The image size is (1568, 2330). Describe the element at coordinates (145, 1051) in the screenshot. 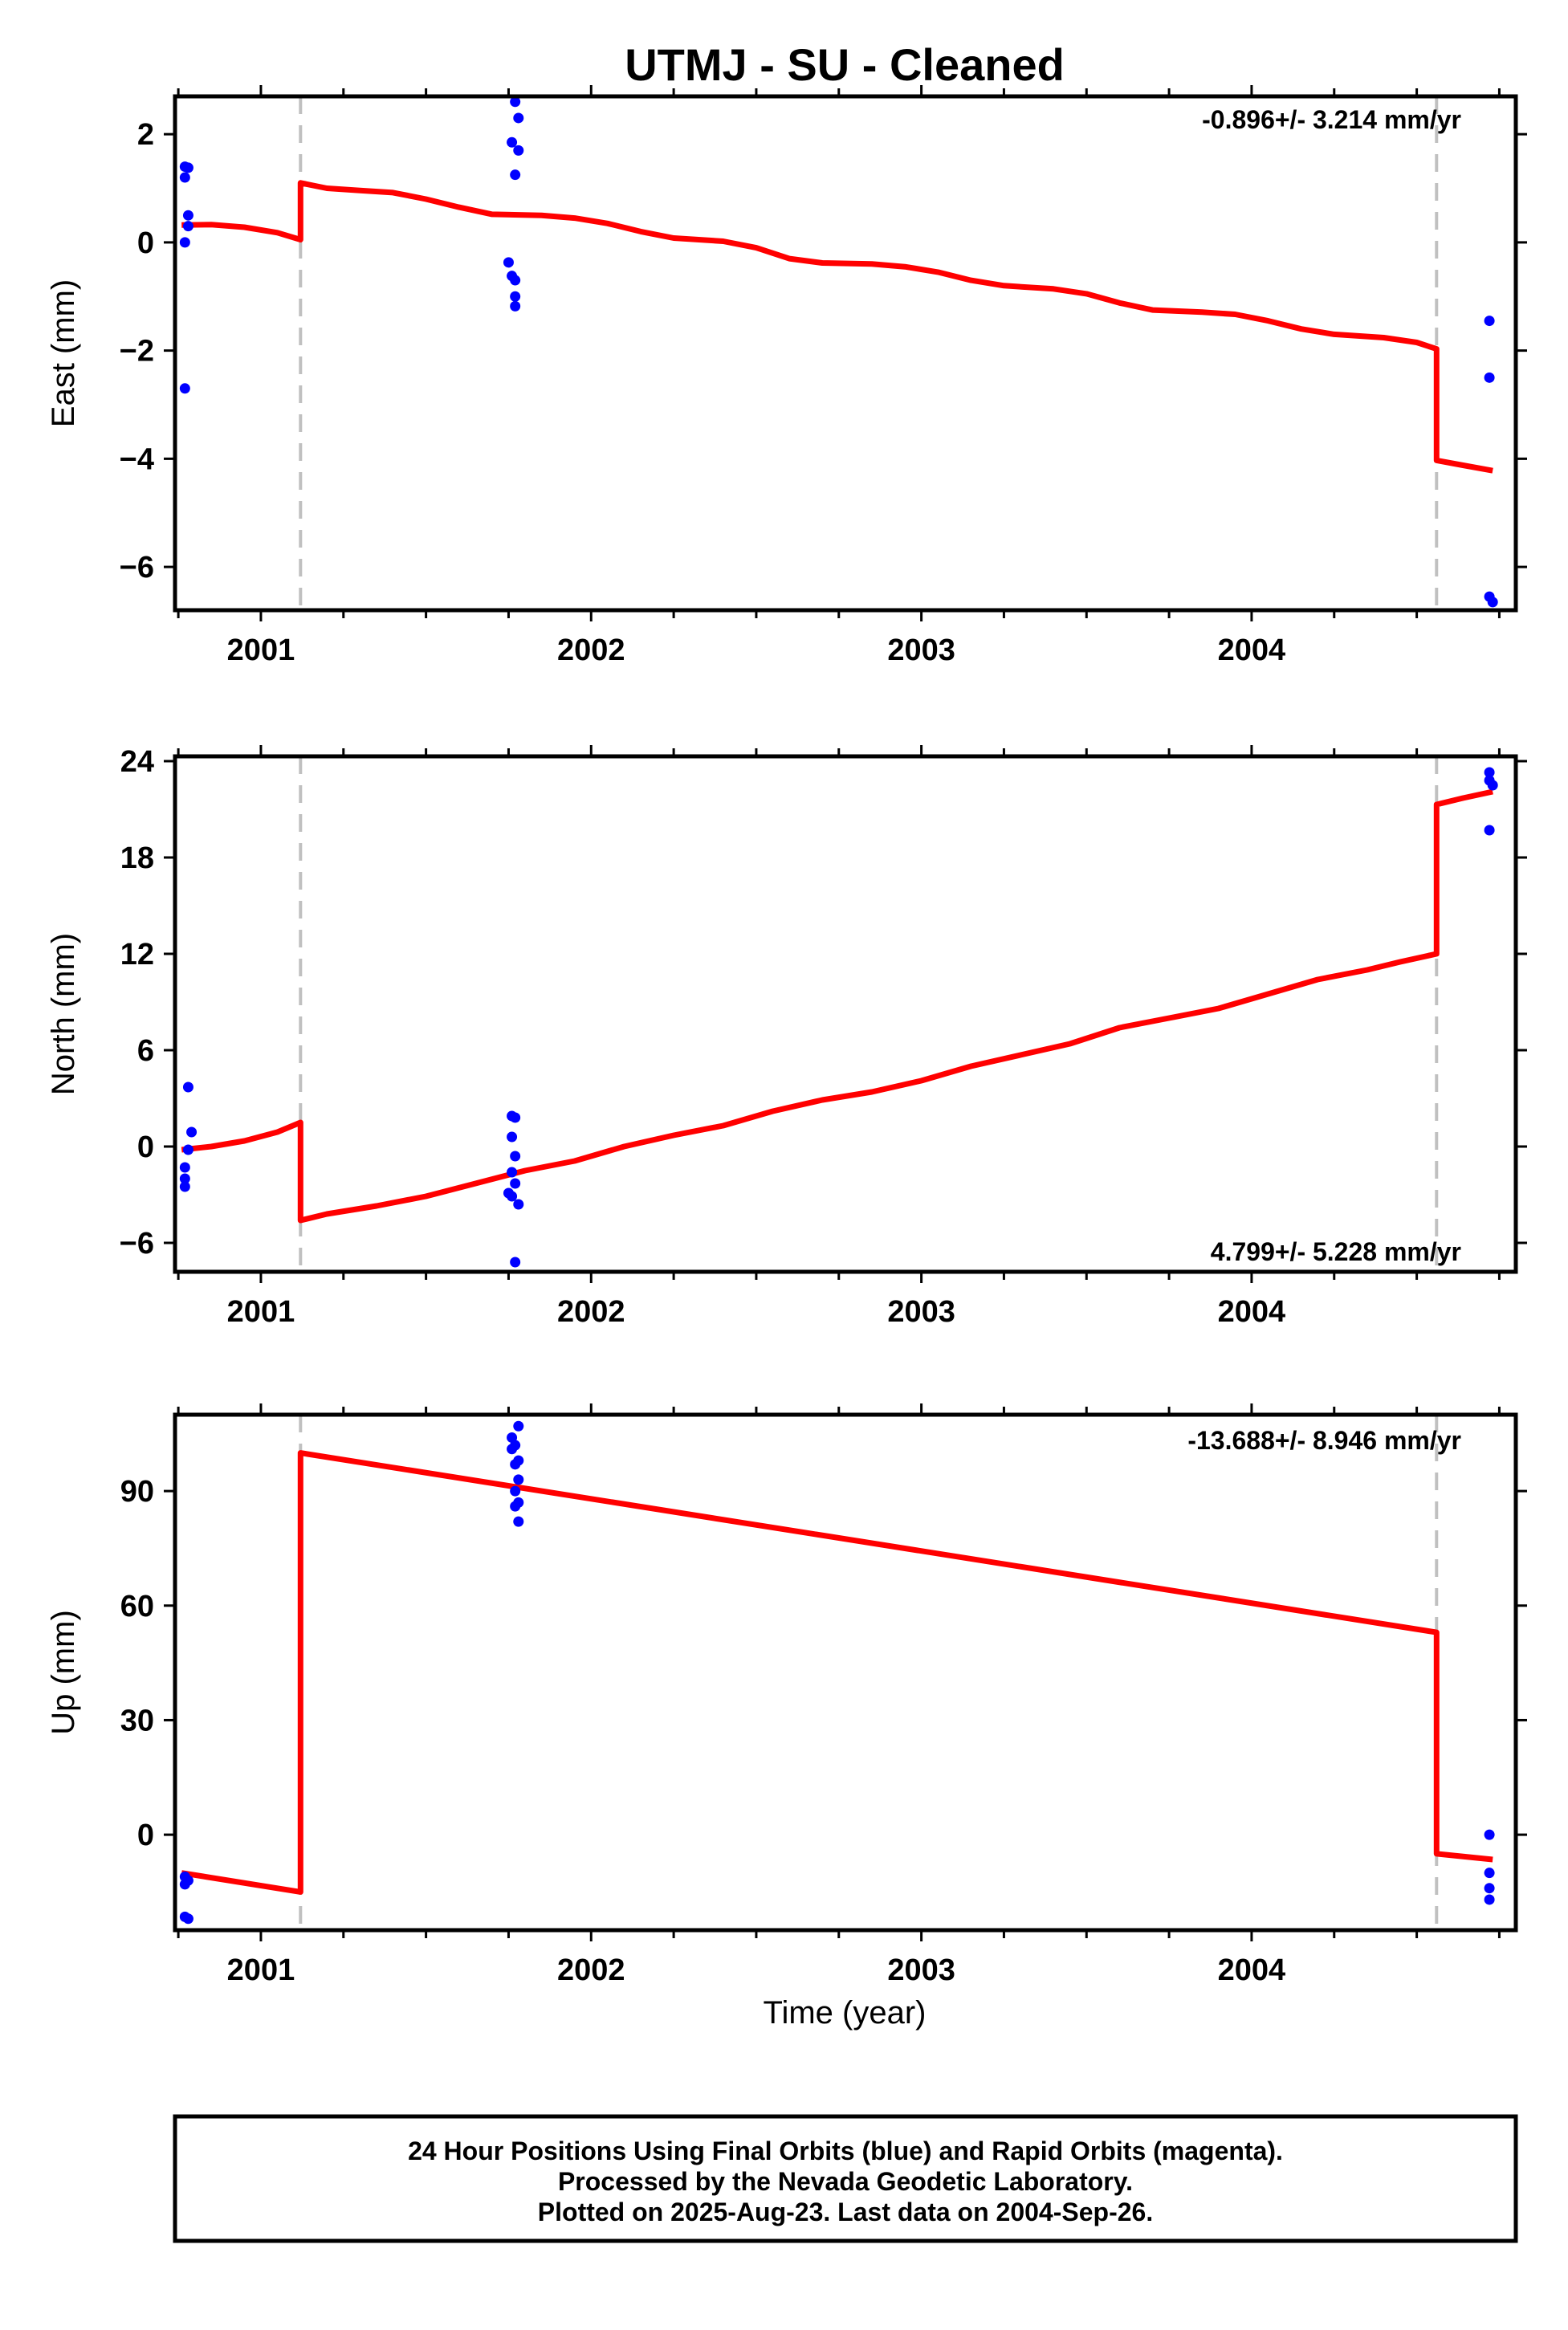

I see `y-tick-label: 6` at that location.